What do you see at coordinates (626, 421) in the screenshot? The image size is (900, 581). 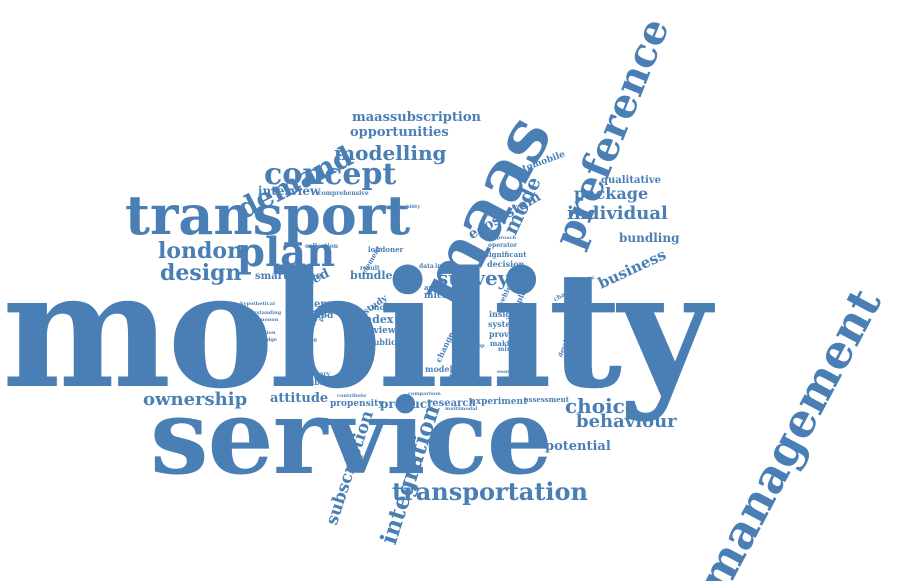 I see `word-behaviour: behaviour` at bounding box center [626, 421].